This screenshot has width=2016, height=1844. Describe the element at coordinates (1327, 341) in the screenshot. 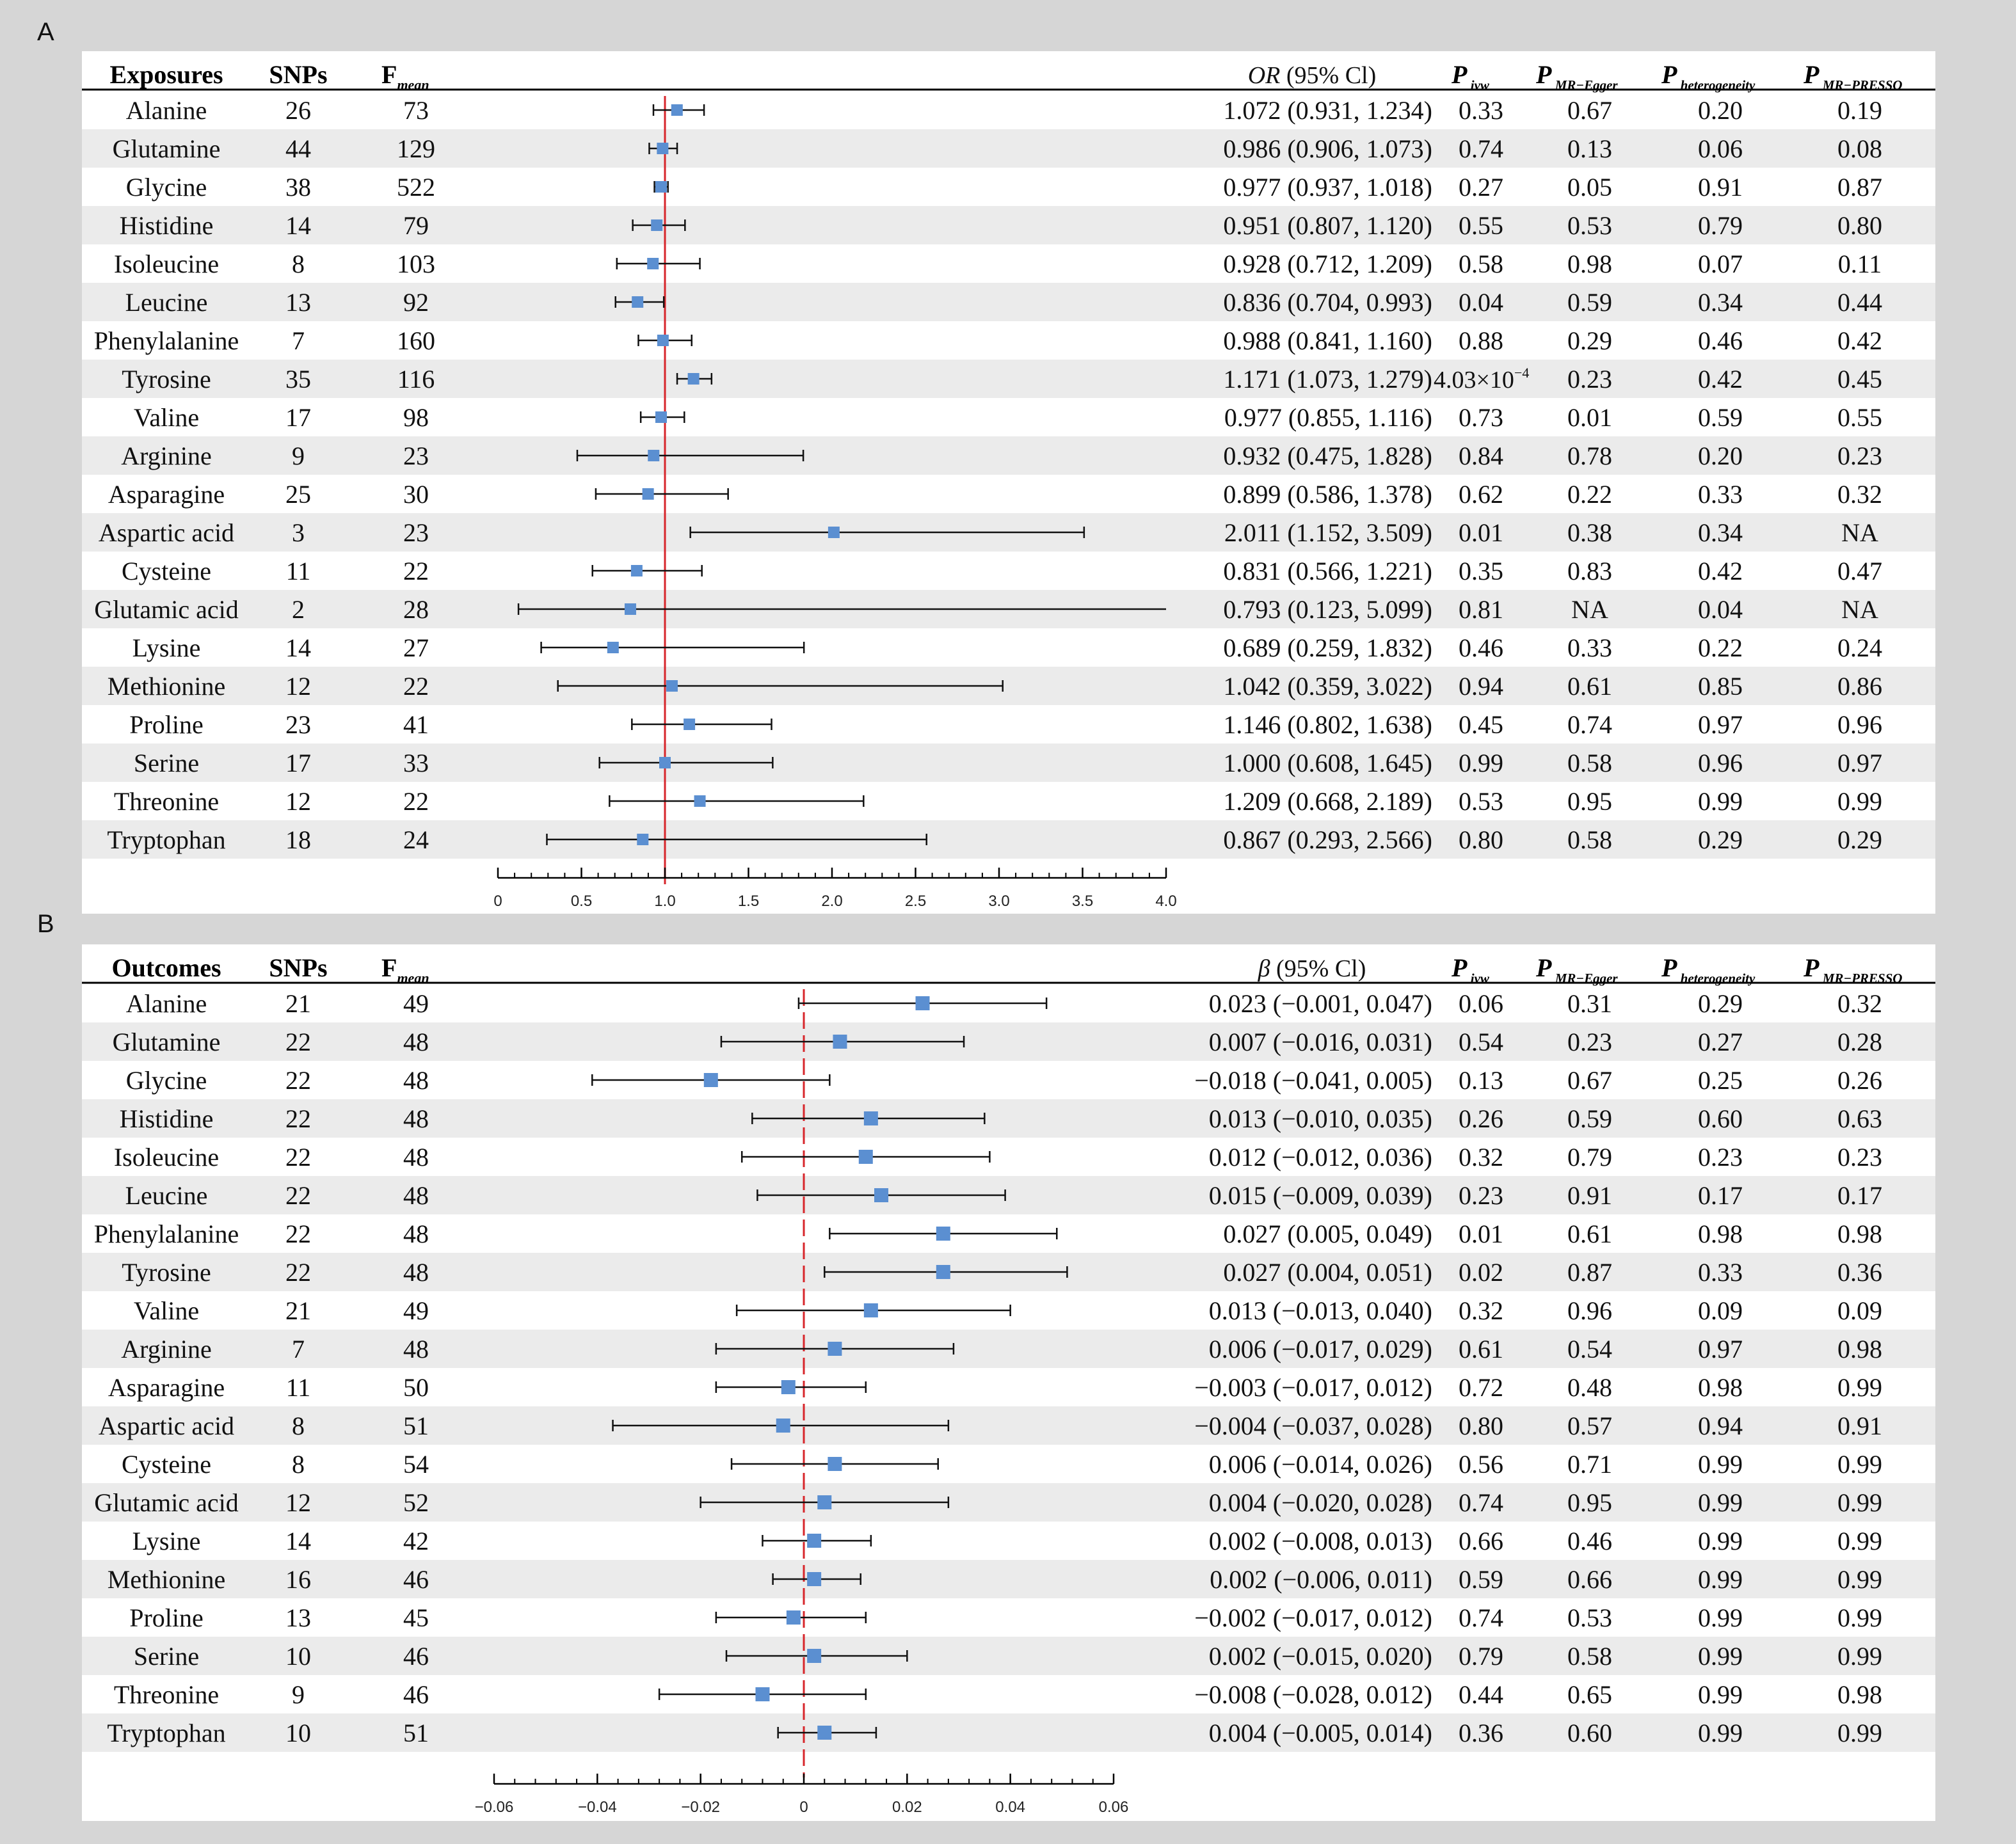

I see `row-effect-ci: 0.988 (0.841, 1.160)` at that location.